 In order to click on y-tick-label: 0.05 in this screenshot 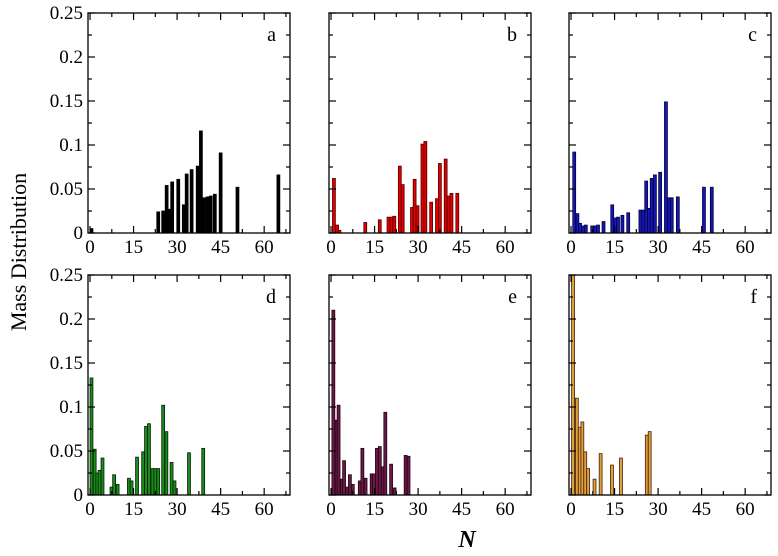, I will do `click(66, 451)`.